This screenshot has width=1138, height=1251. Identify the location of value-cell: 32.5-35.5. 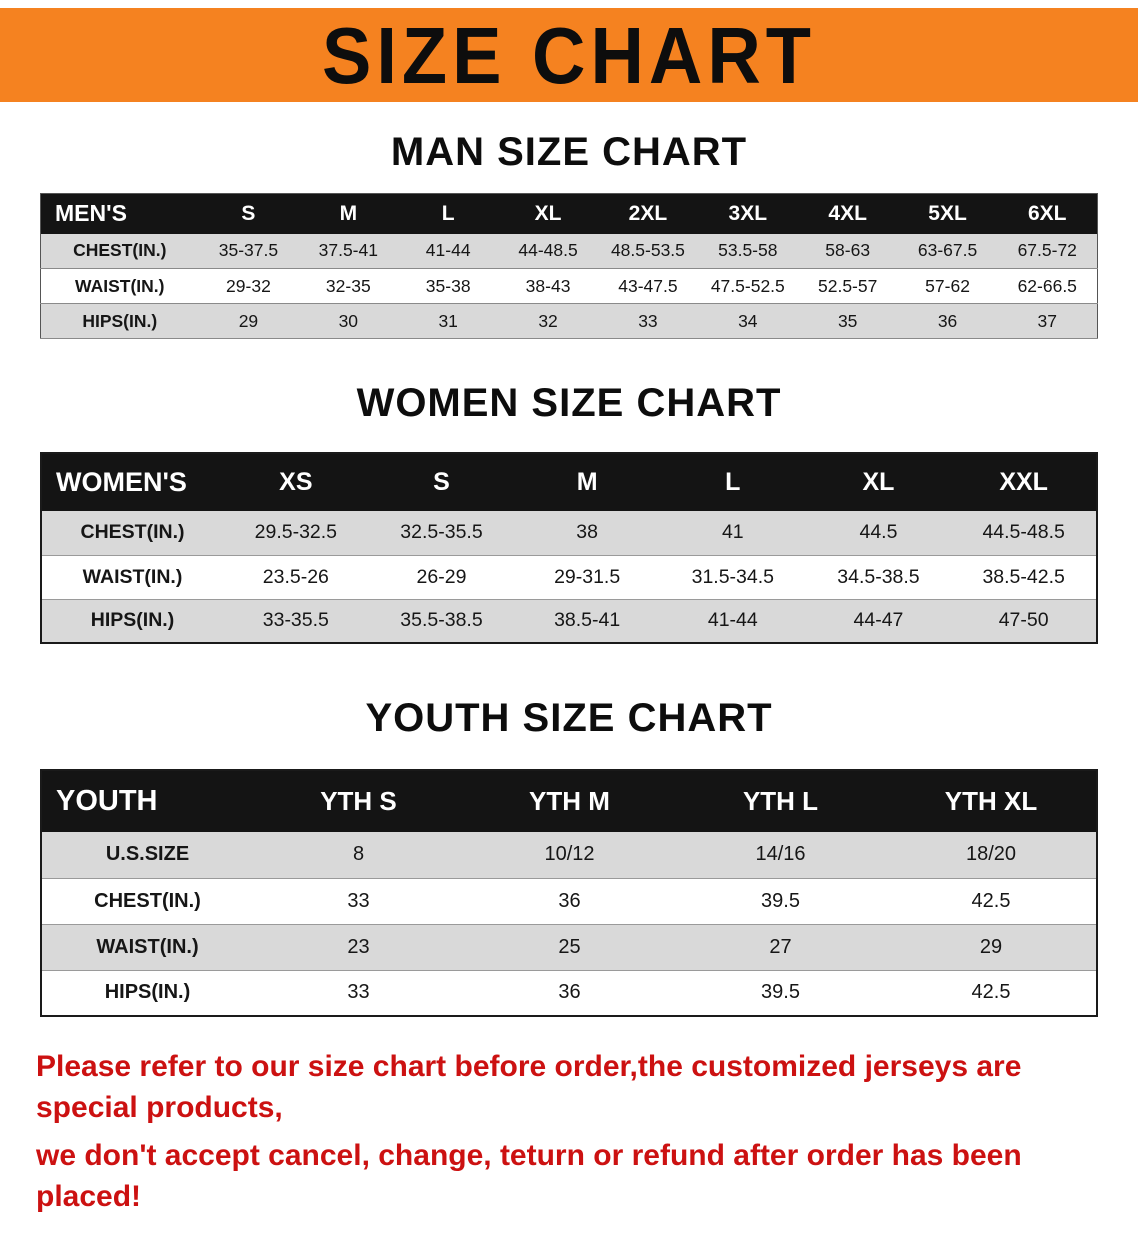
(441, 532).